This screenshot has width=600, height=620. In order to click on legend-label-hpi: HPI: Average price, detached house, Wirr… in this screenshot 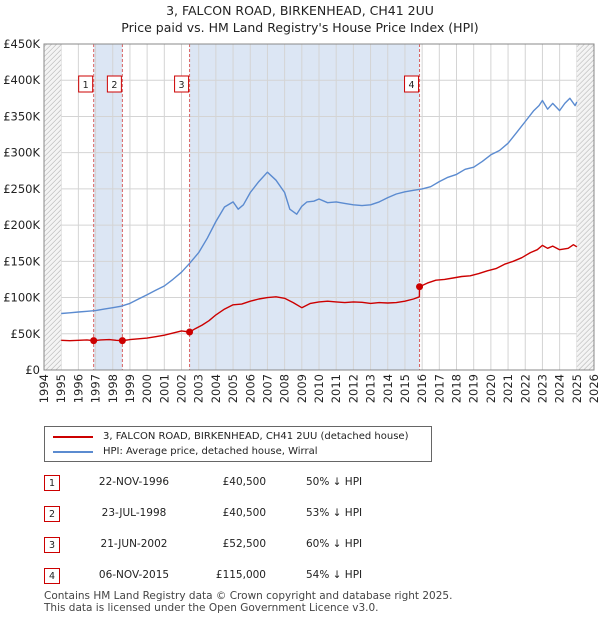, I will do `click(210, 451)`.